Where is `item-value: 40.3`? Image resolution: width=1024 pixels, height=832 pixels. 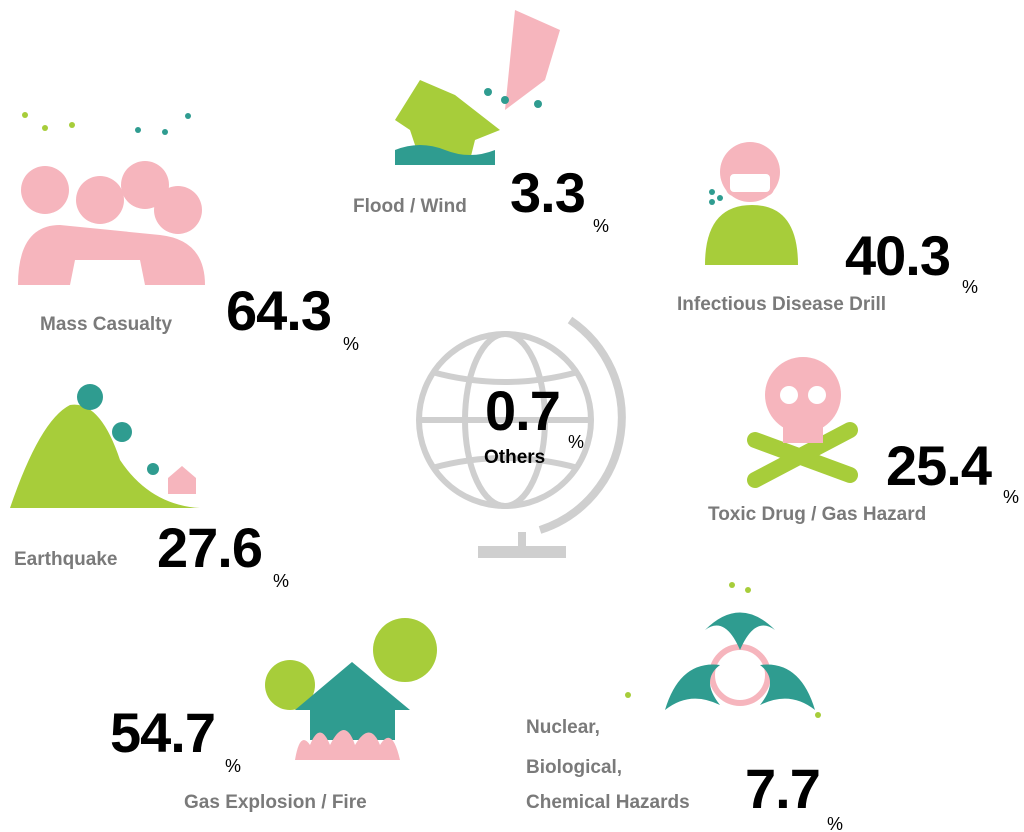 item-value: 40.3 is located at coordinates (897, 255).